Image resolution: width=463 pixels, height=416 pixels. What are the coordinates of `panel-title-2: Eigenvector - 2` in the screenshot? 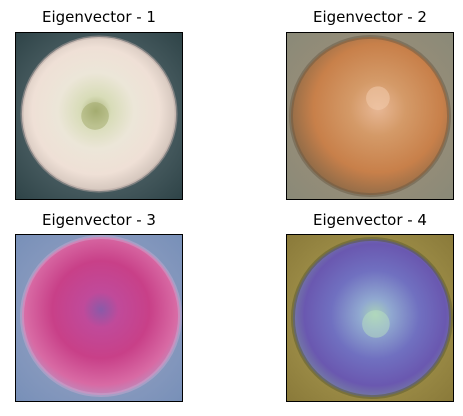 It's located at (370, 17).